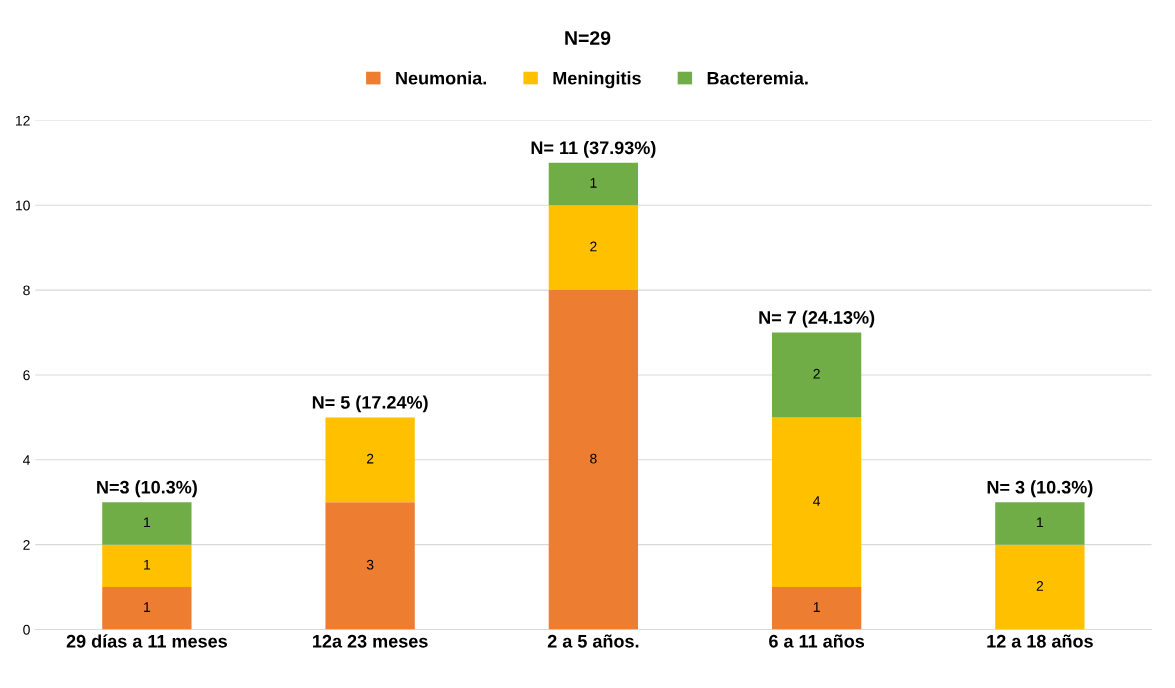 This screenshot has width=1175, height=688. Describe the element at coordinates (26, 545) in the screenshot. I see `y-tick-label: 2` at that location.